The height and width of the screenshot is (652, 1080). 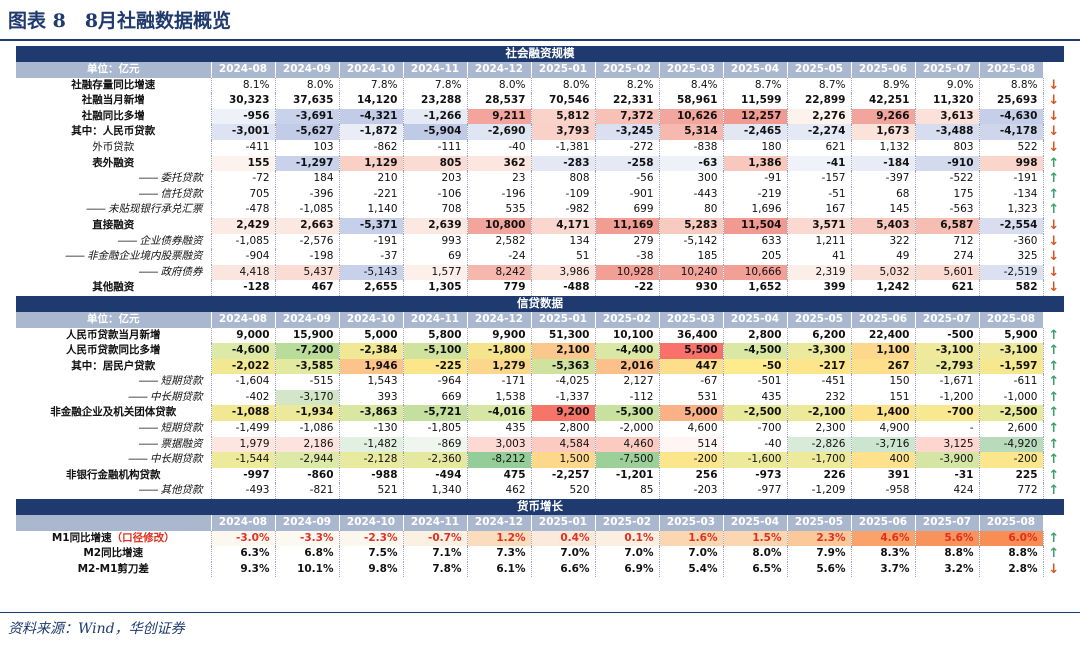 What do you see at coordinates (691, 194) in the screenshot?
I see `value-cell: -443` at bounding box center [691, 194].